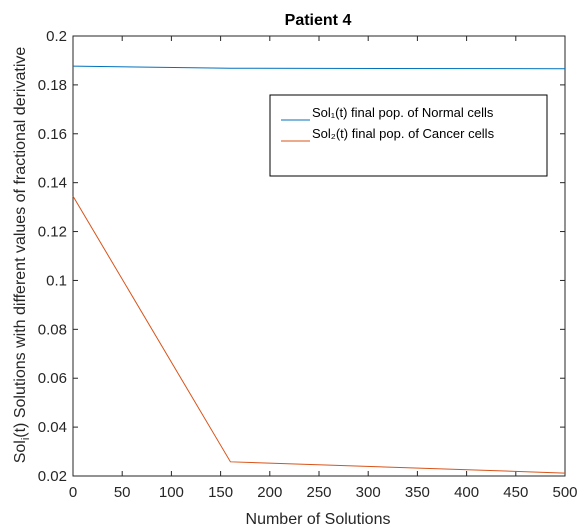  Describe the element at coordinates (269, 492) in the screenshot. I see `x-tick-label: 200` at that location.